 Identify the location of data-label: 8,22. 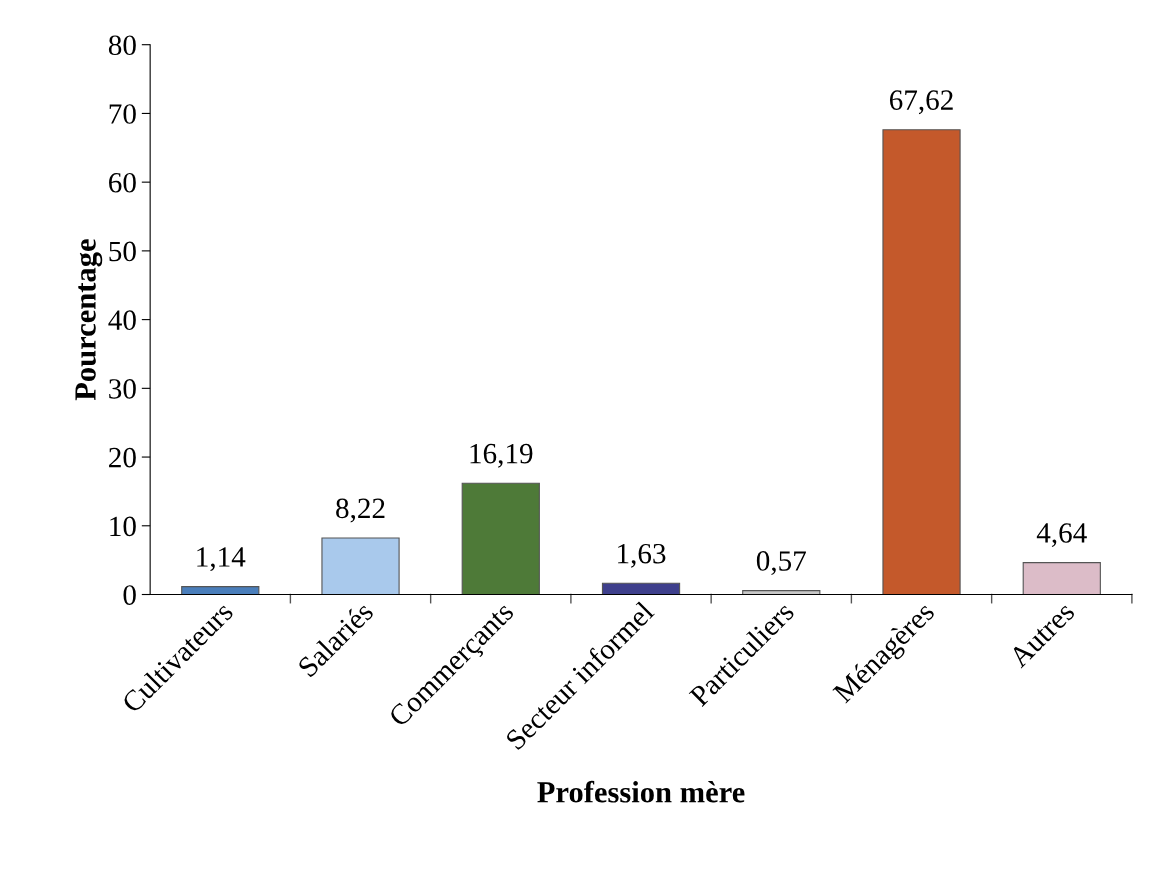
(360, 510).